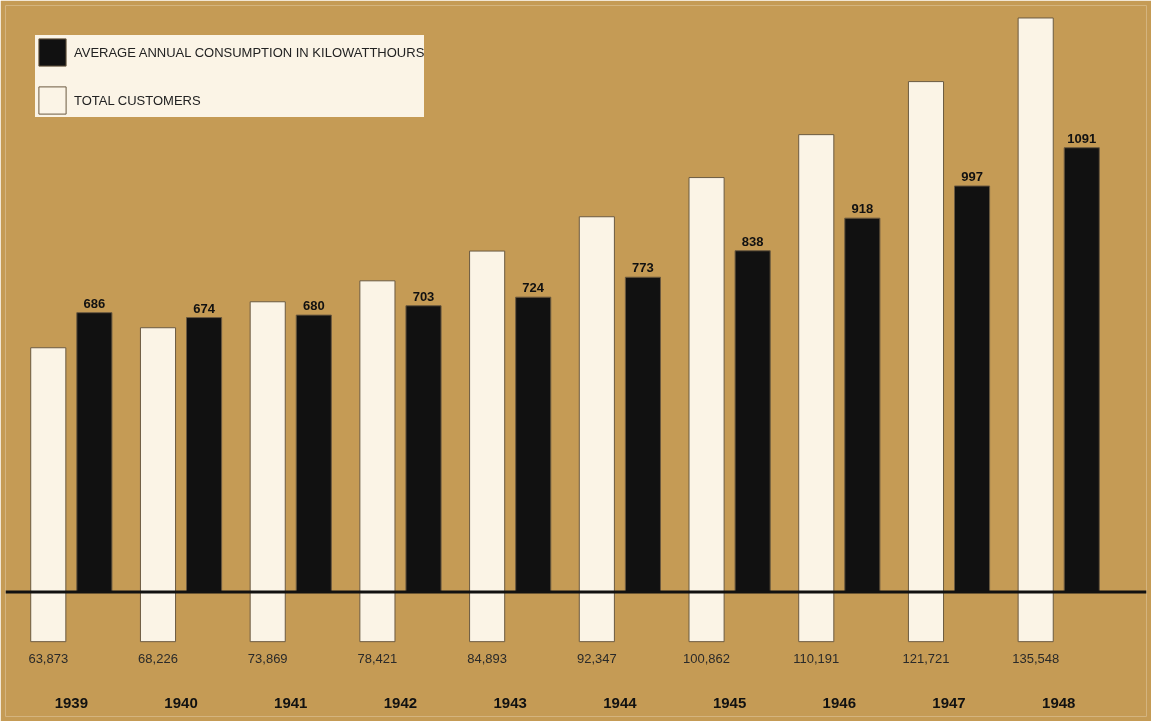 The image size is (1151, 721). What do you see at coordinates (972, 176) in the screenshot?
I see `data-label: 997` at bounding box center [972, 176].